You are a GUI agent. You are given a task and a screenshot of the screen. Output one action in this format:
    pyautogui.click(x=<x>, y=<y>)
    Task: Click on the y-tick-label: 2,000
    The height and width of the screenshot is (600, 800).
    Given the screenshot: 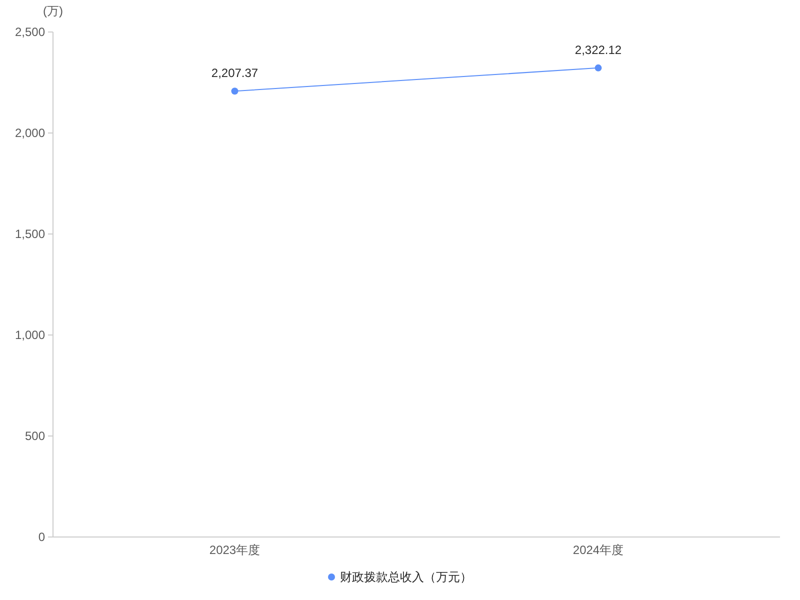 What is the action you would take?
    pyautogui.click(x=30, y=133)
    